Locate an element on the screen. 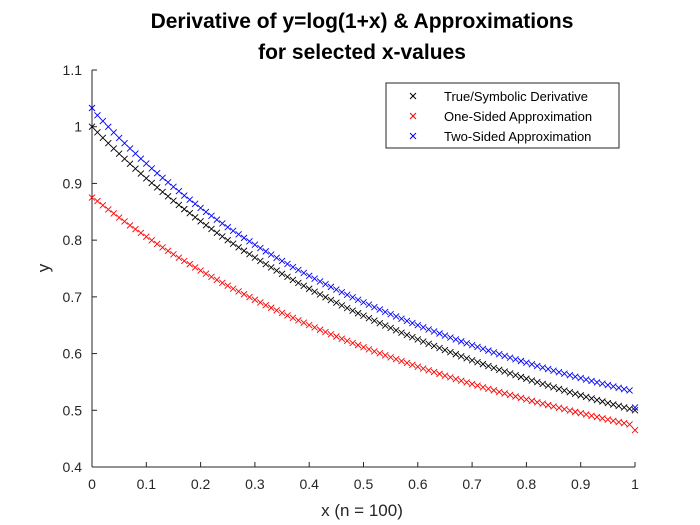  x-tick-label: 0.5 is located at coordinates (364, 484).